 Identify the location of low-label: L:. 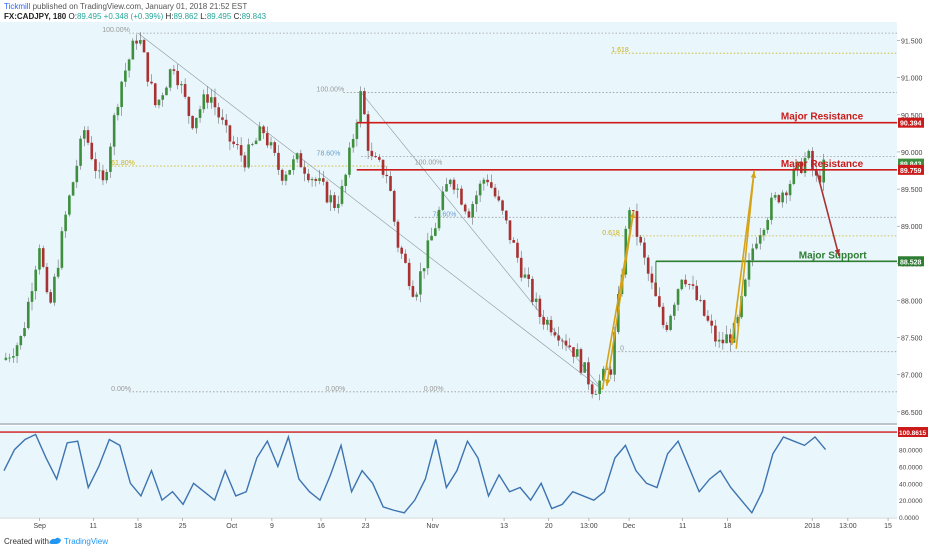
(203, 16).